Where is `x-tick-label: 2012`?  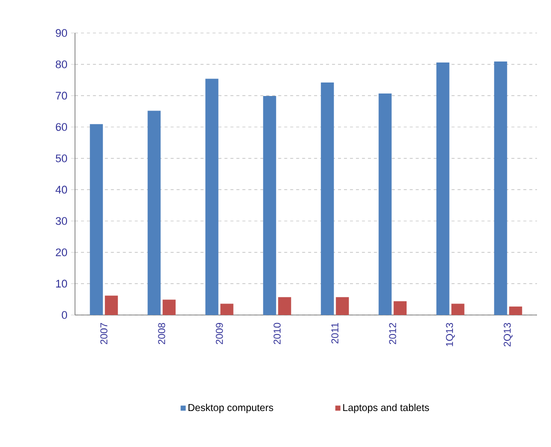 x-tick-label: 2012 is located at coordinates (392, 333).